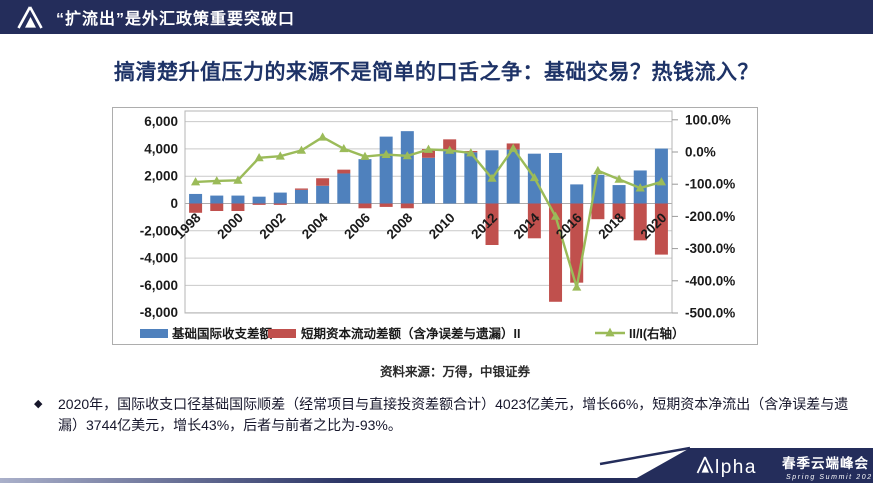 This screenshot has width=873, height=483. Describe the element at coordinates (710, 216) in the screenshot. I see `right-axis-tick: -200.0%` at that location.